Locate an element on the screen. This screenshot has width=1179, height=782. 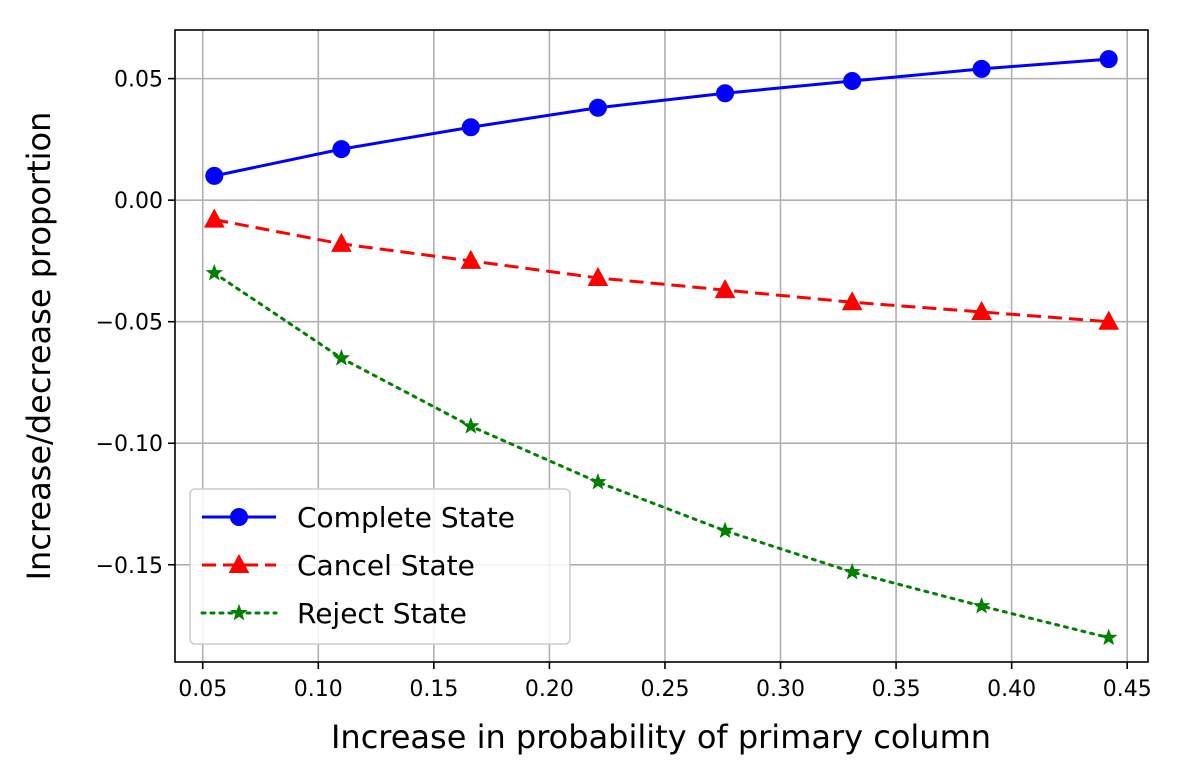
y-tick-label: 0.00 is located at coordinates (138, 201).